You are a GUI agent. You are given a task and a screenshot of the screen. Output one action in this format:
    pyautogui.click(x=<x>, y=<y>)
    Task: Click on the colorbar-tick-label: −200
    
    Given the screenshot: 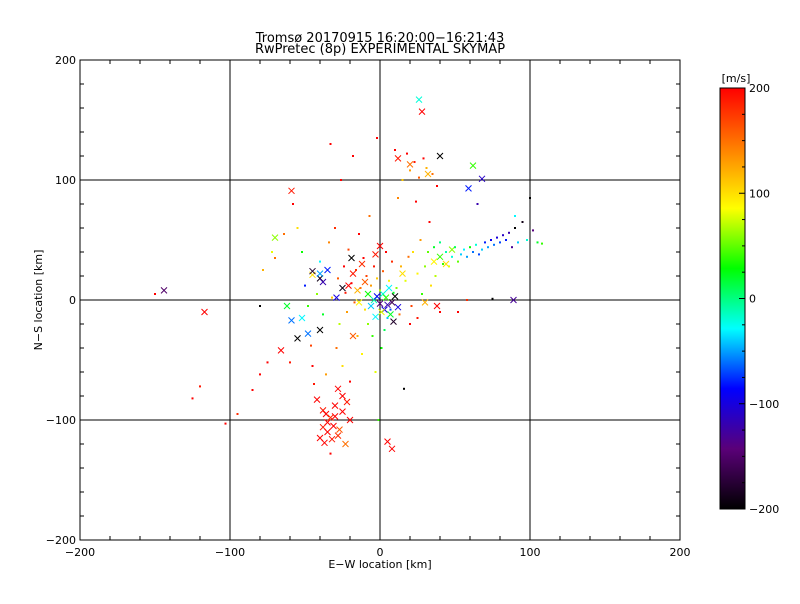 What is the action you would take?
    pyautogui.click(x=764, y=509)
    